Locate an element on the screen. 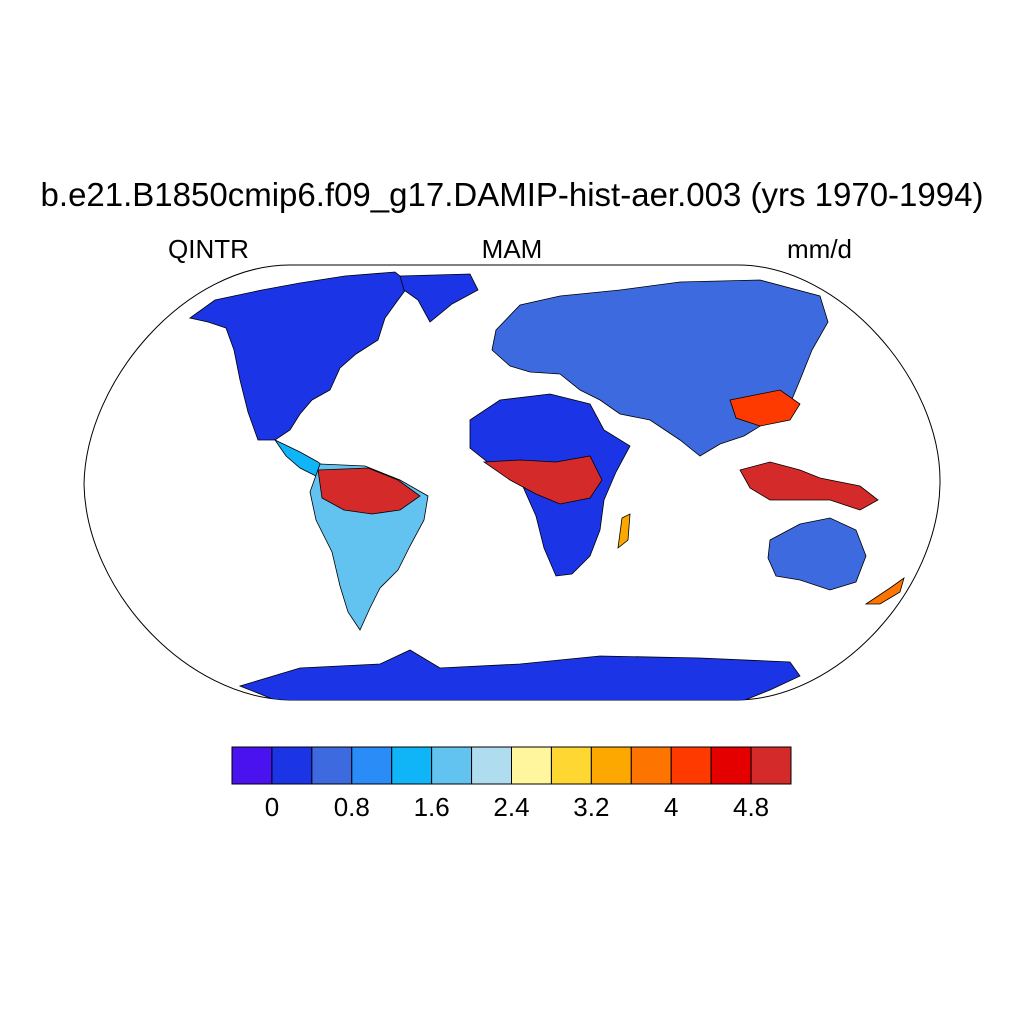 The width and height of the screenshot is (1024, 1024). units-label: mm/d is located at coordinates (819, 249).